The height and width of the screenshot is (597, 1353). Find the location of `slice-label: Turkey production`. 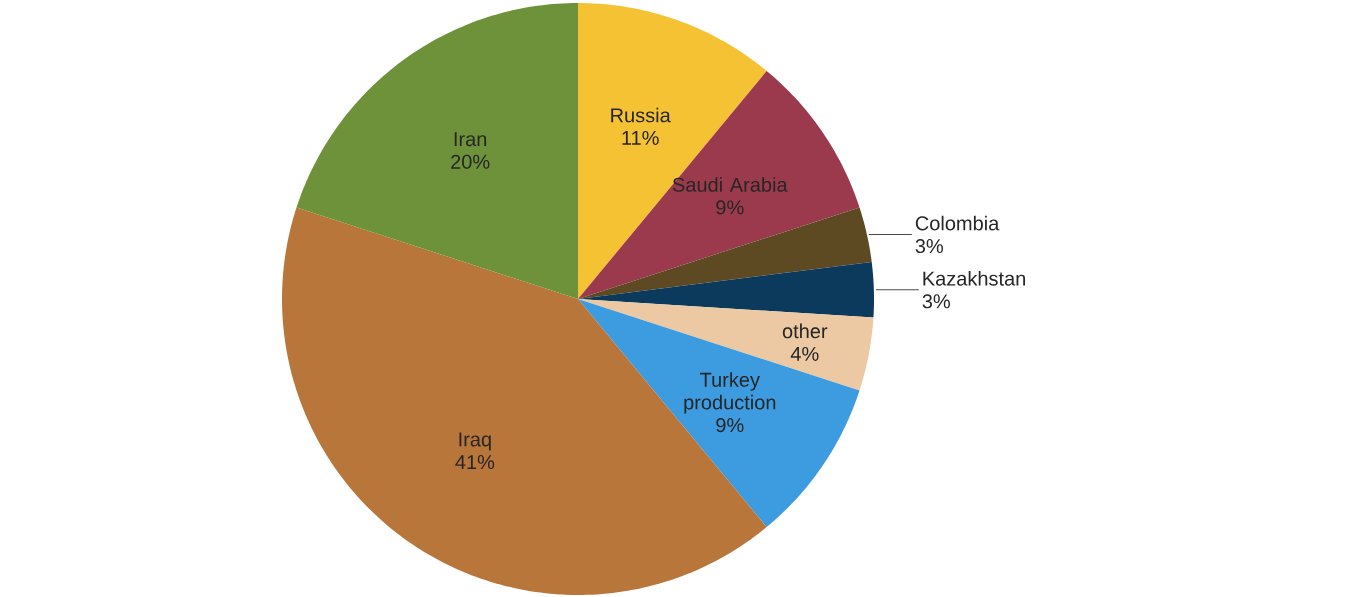

slice-label: Turkey production is located at coordinates (730, 393).